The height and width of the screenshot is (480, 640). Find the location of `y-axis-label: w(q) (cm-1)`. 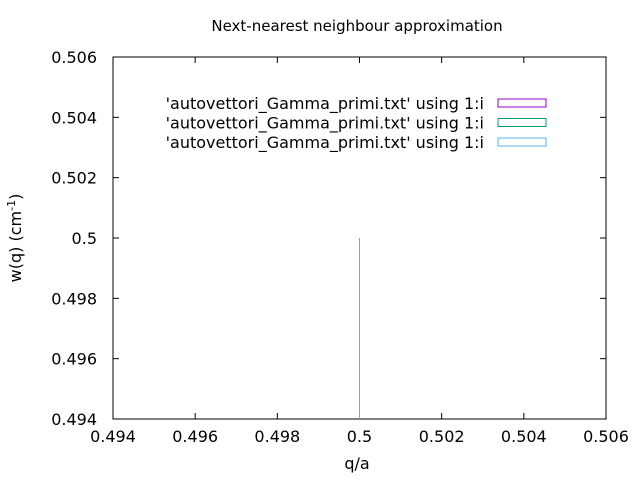

y-axis-label: w(q) (cm-1) is located at coordinates (15, 238).